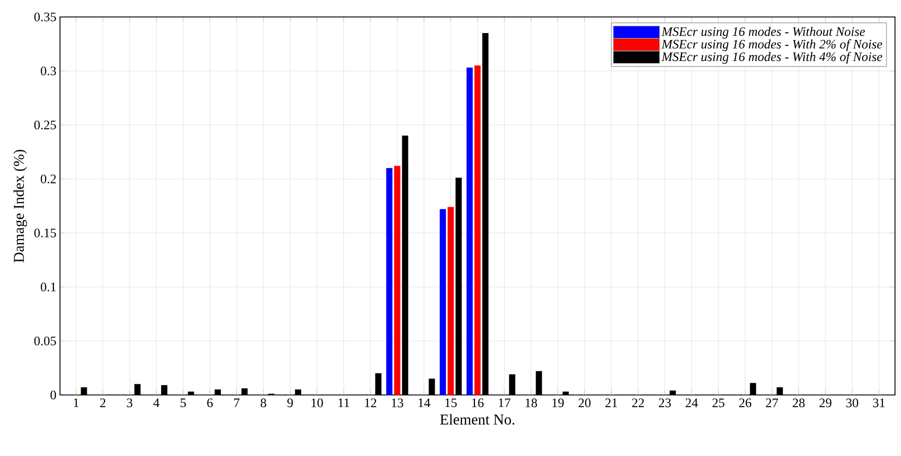 The width and height of the screenshot is (901, 456). Describe the element at coordinates (48, 71) in the screenshot. I see `y-tick-label: 0.3` at that location.